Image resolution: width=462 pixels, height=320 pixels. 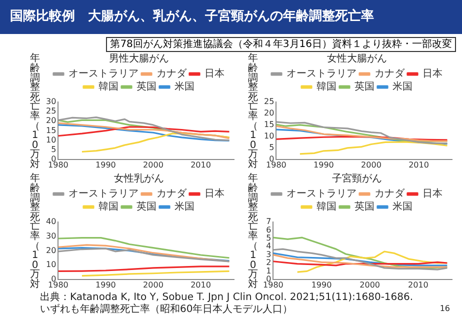 I want to click on text: 国際比較例 大腸がん、乳がん、子宮頸がんの年齢調整死亡率, so click(x=231, y=17).